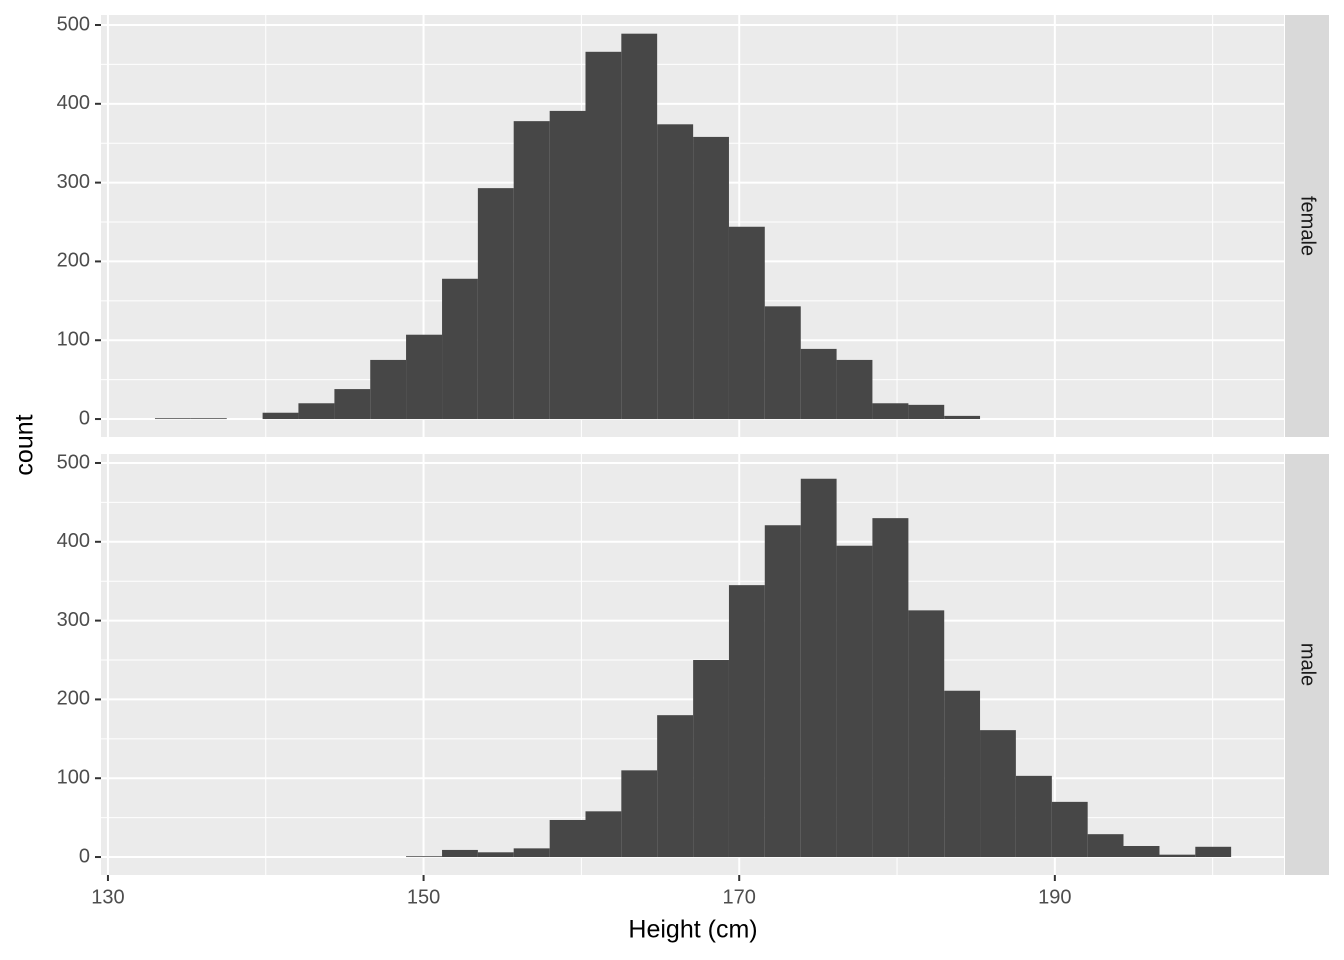 This screenshot has width=1344, height=960. Describe the element at coordinates (1054, 897) in the screenshot. I see `x-tick-label: 190` at that location.